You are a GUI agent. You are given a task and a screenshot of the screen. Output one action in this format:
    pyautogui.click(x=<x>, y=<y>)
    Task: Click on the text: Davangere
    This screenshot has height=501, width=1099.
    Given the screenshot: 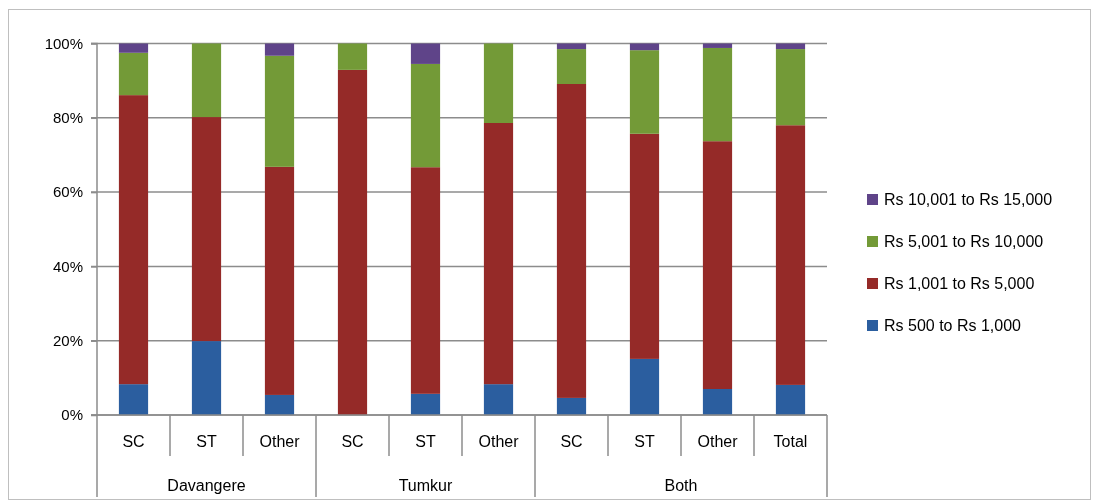 What is the action you would take?
    pyautogui.click(x=206, y=485)
    